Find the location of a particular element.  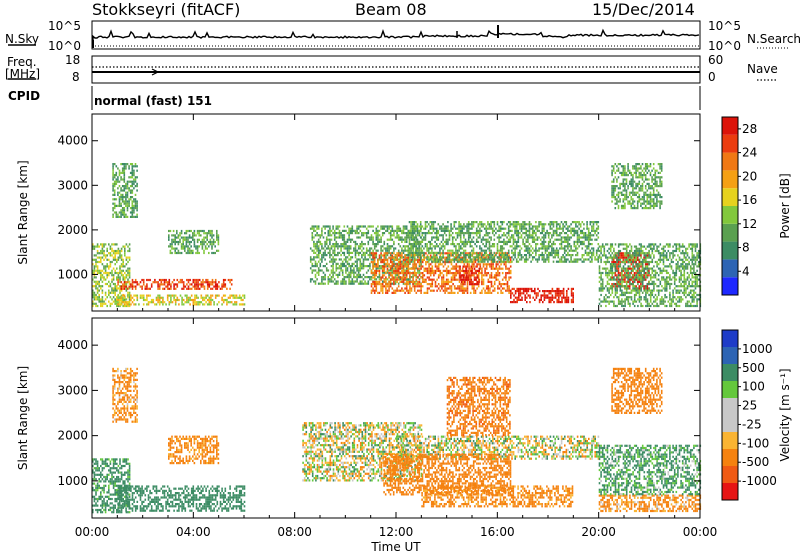

power-echo-region is located at coordinates (470, 275).